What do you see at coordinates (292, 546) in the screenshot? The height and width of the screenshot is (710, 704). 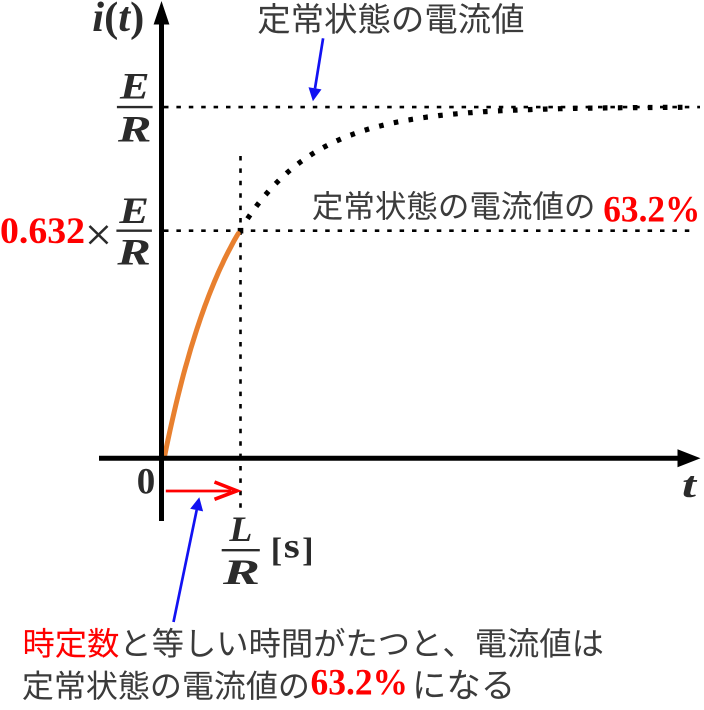 I see `svg-text: s` at bounding box center [292, 546].